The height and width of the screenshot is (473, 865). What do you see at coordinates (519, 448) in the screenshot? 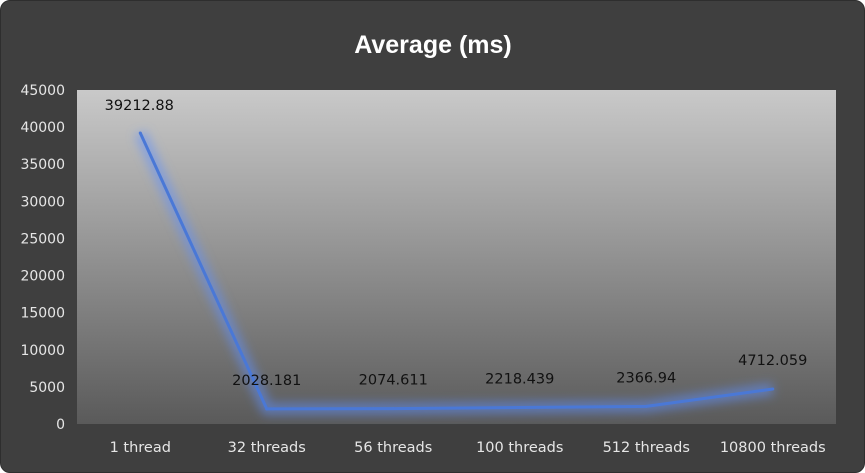
I see `x-tick-label: 100 threads` at bounding box center [519, 448].